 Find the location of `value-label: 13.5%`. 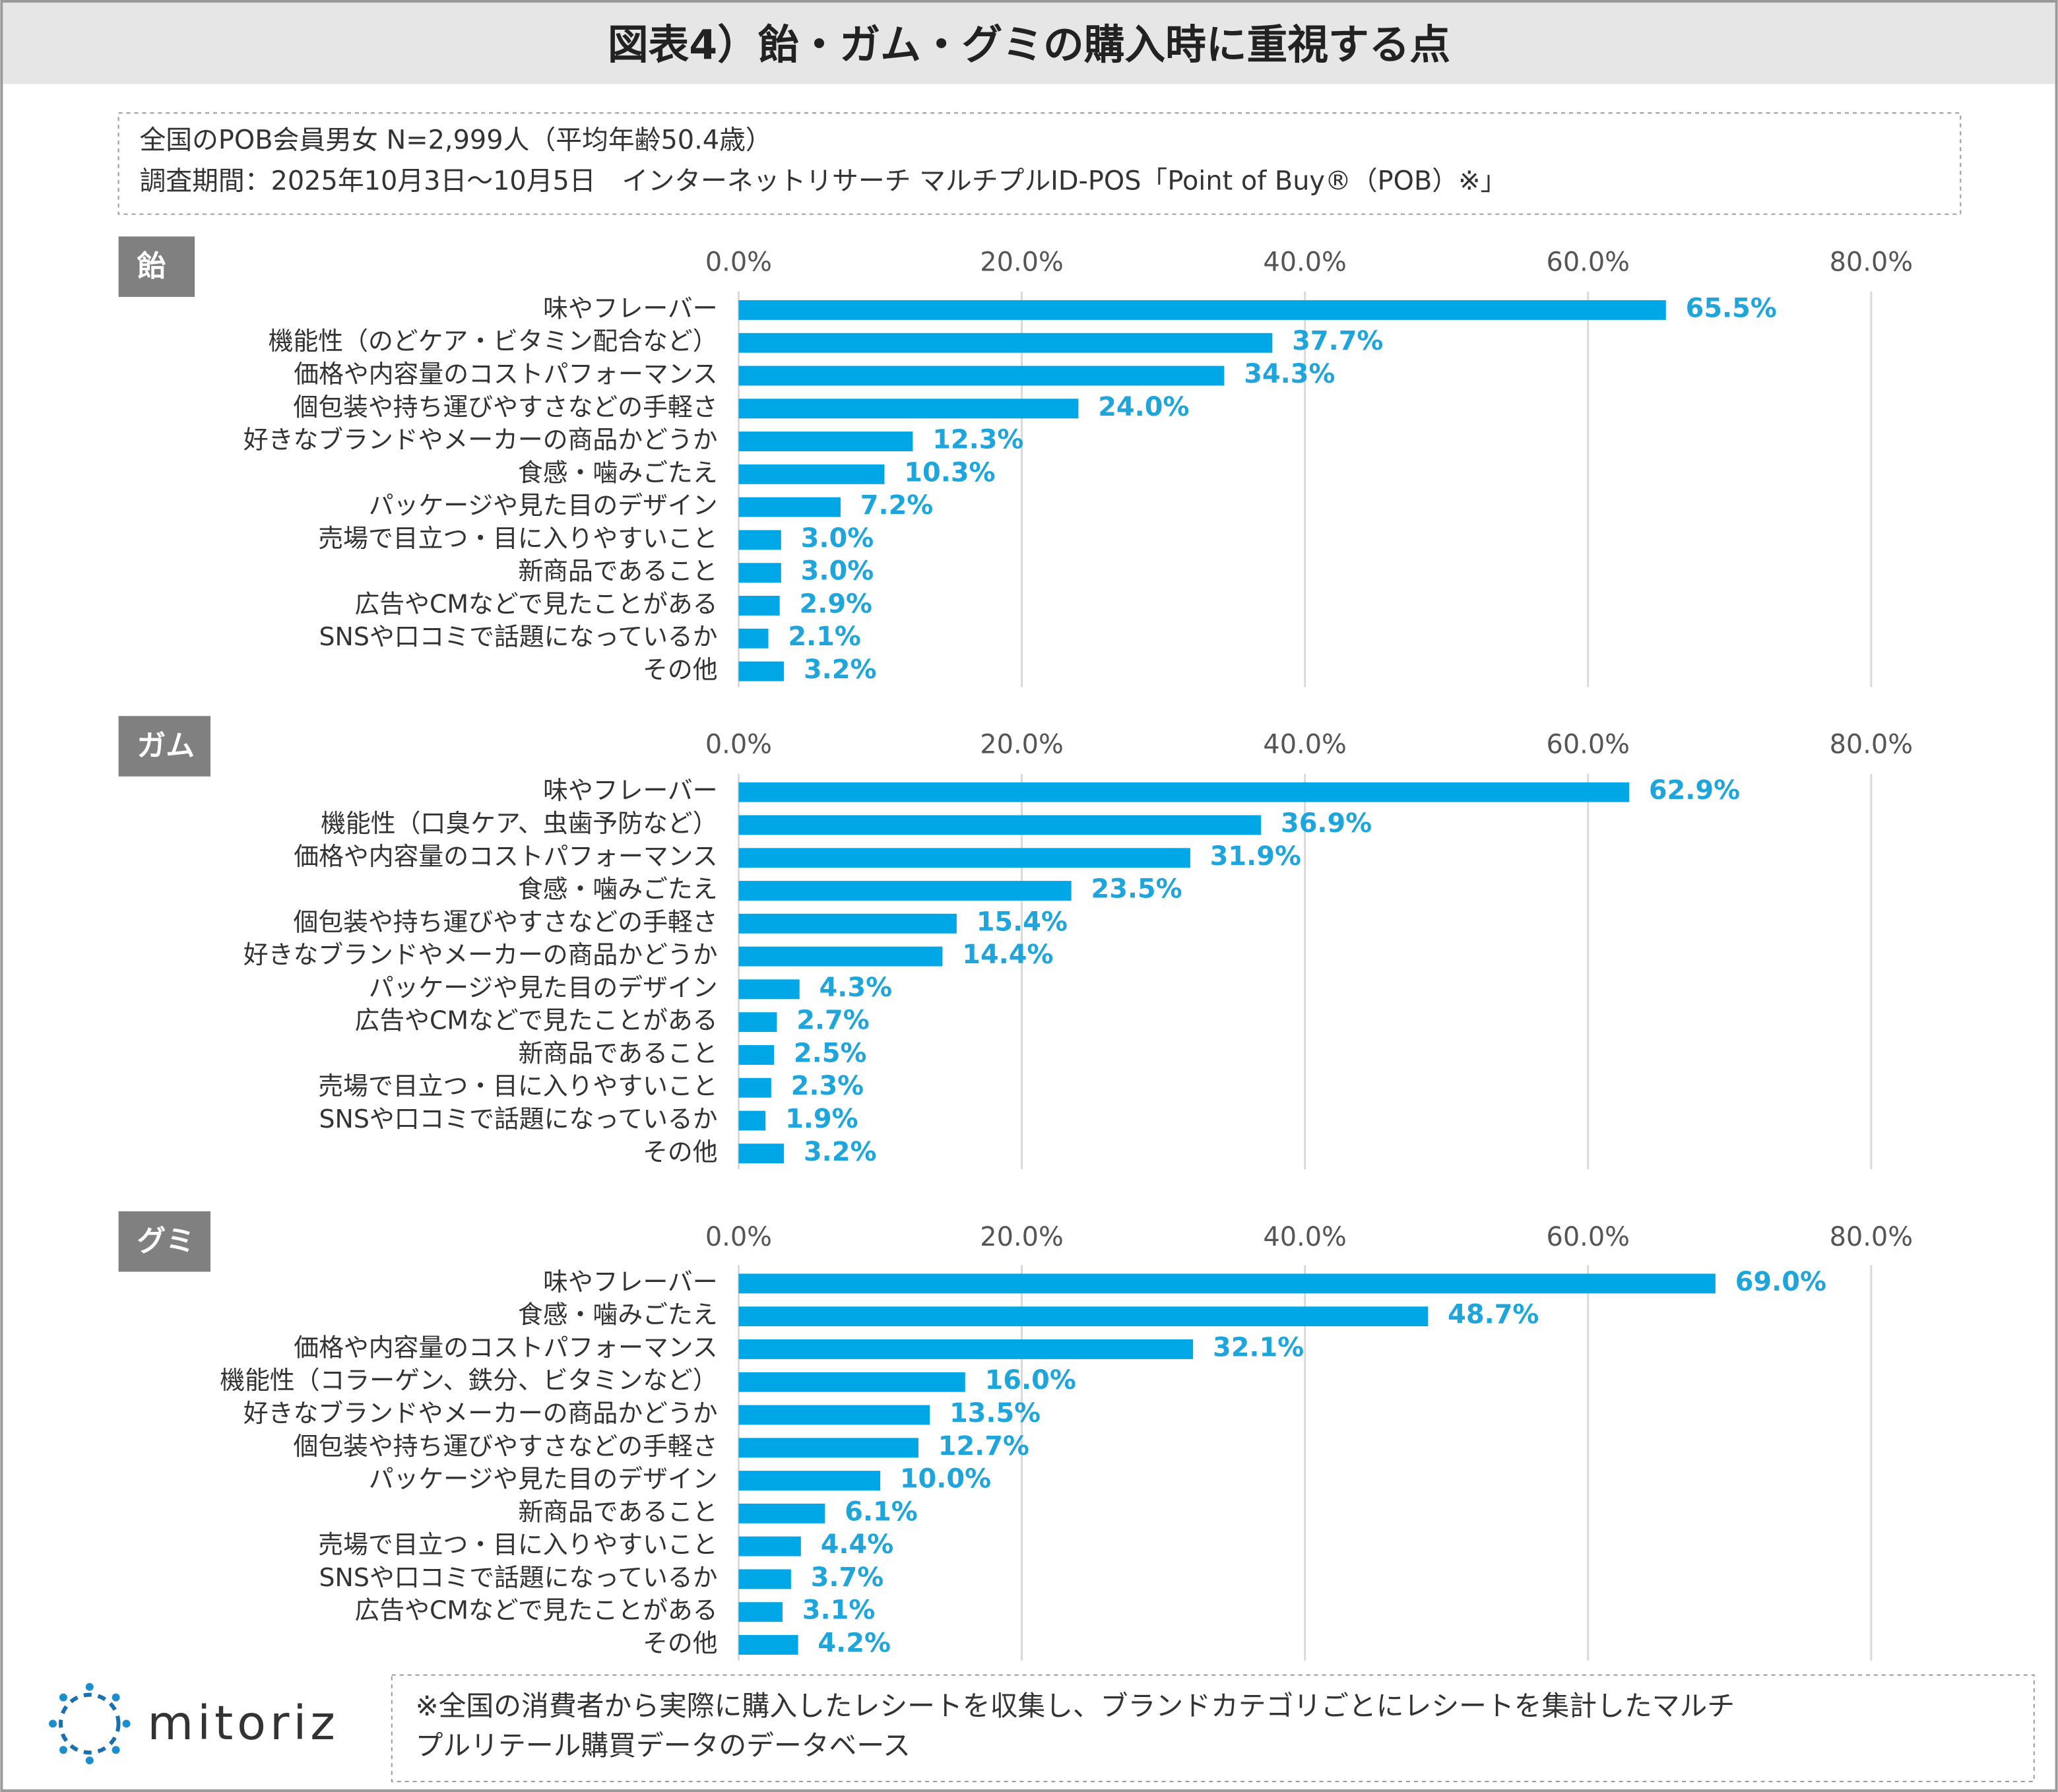

value-label: 13.5% is located at coordinates (995, 1413).